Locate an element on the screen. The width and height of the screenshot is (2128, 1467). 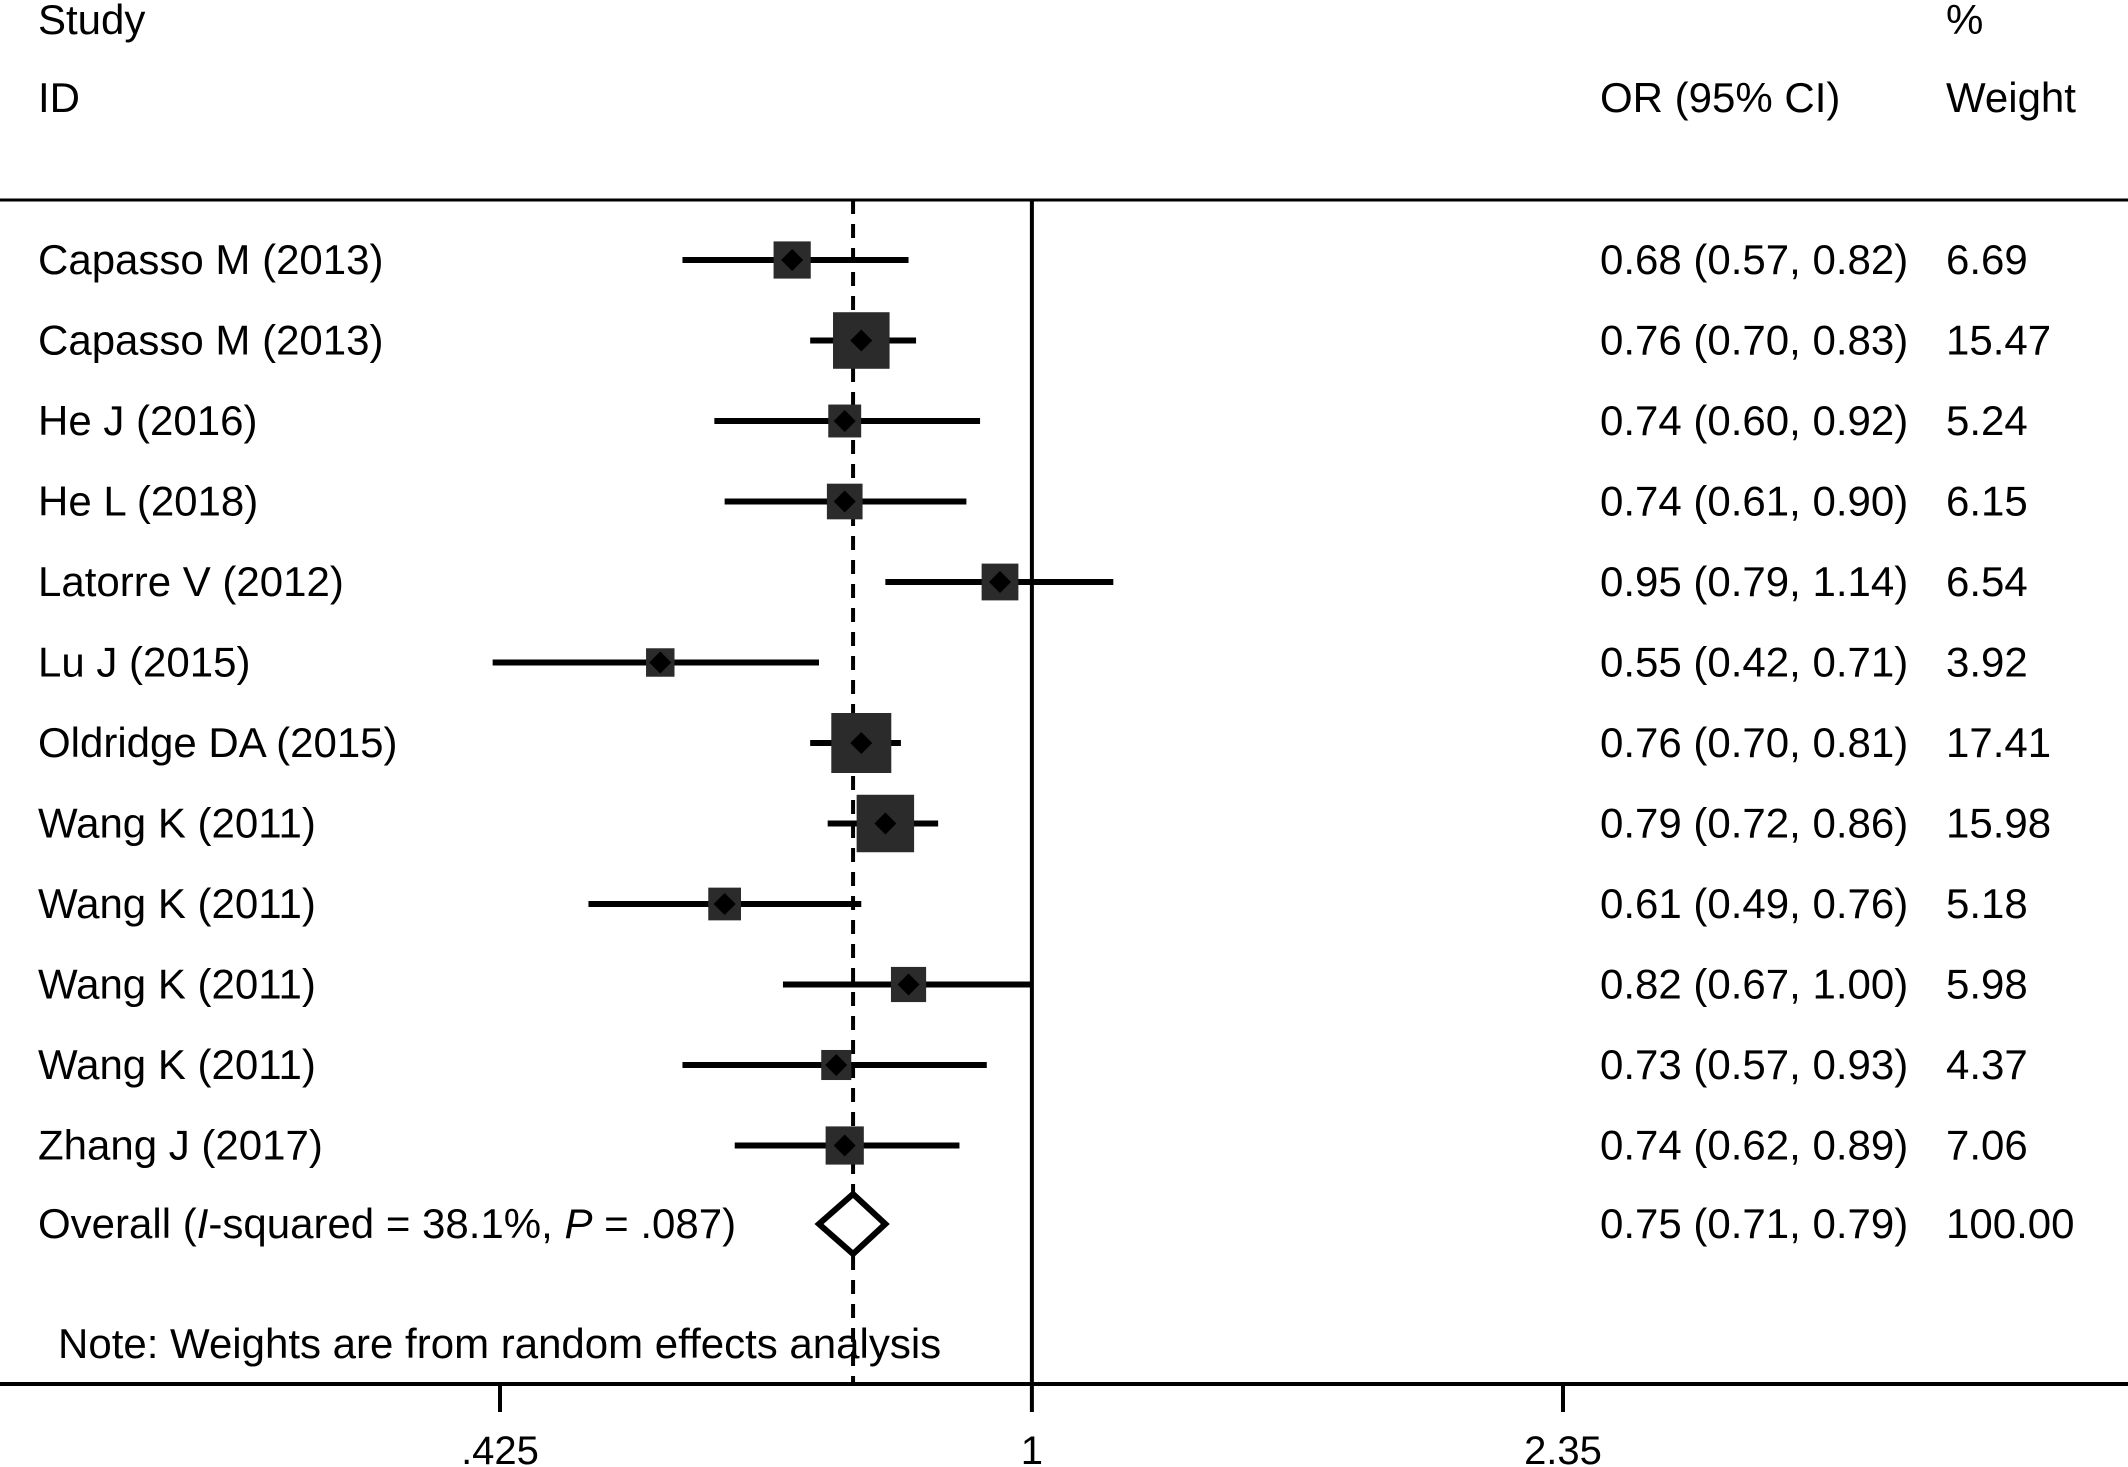
ci-text: 0.74 (0.60, 0.92) is located at coordinates (1754, 420).